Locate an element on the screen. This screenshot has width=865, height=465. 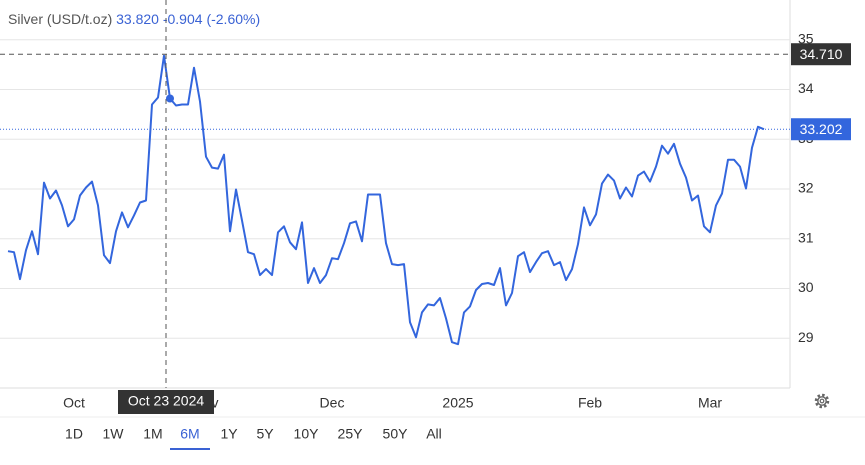
range-button: 1M is located at coordinates (152, 434).